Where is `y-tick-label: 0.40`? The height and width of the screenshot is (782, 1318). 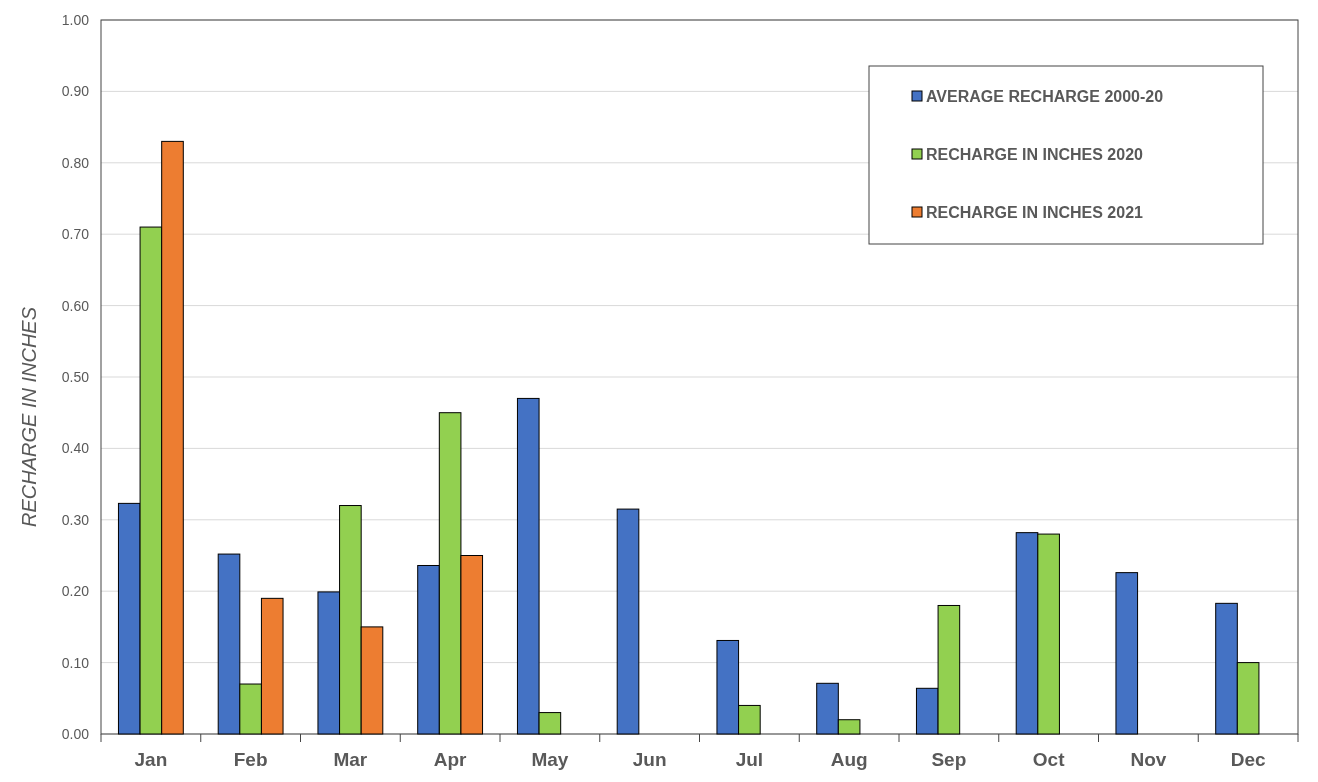 y-tick-label: 0.40 is located at coordinates (75, 448).